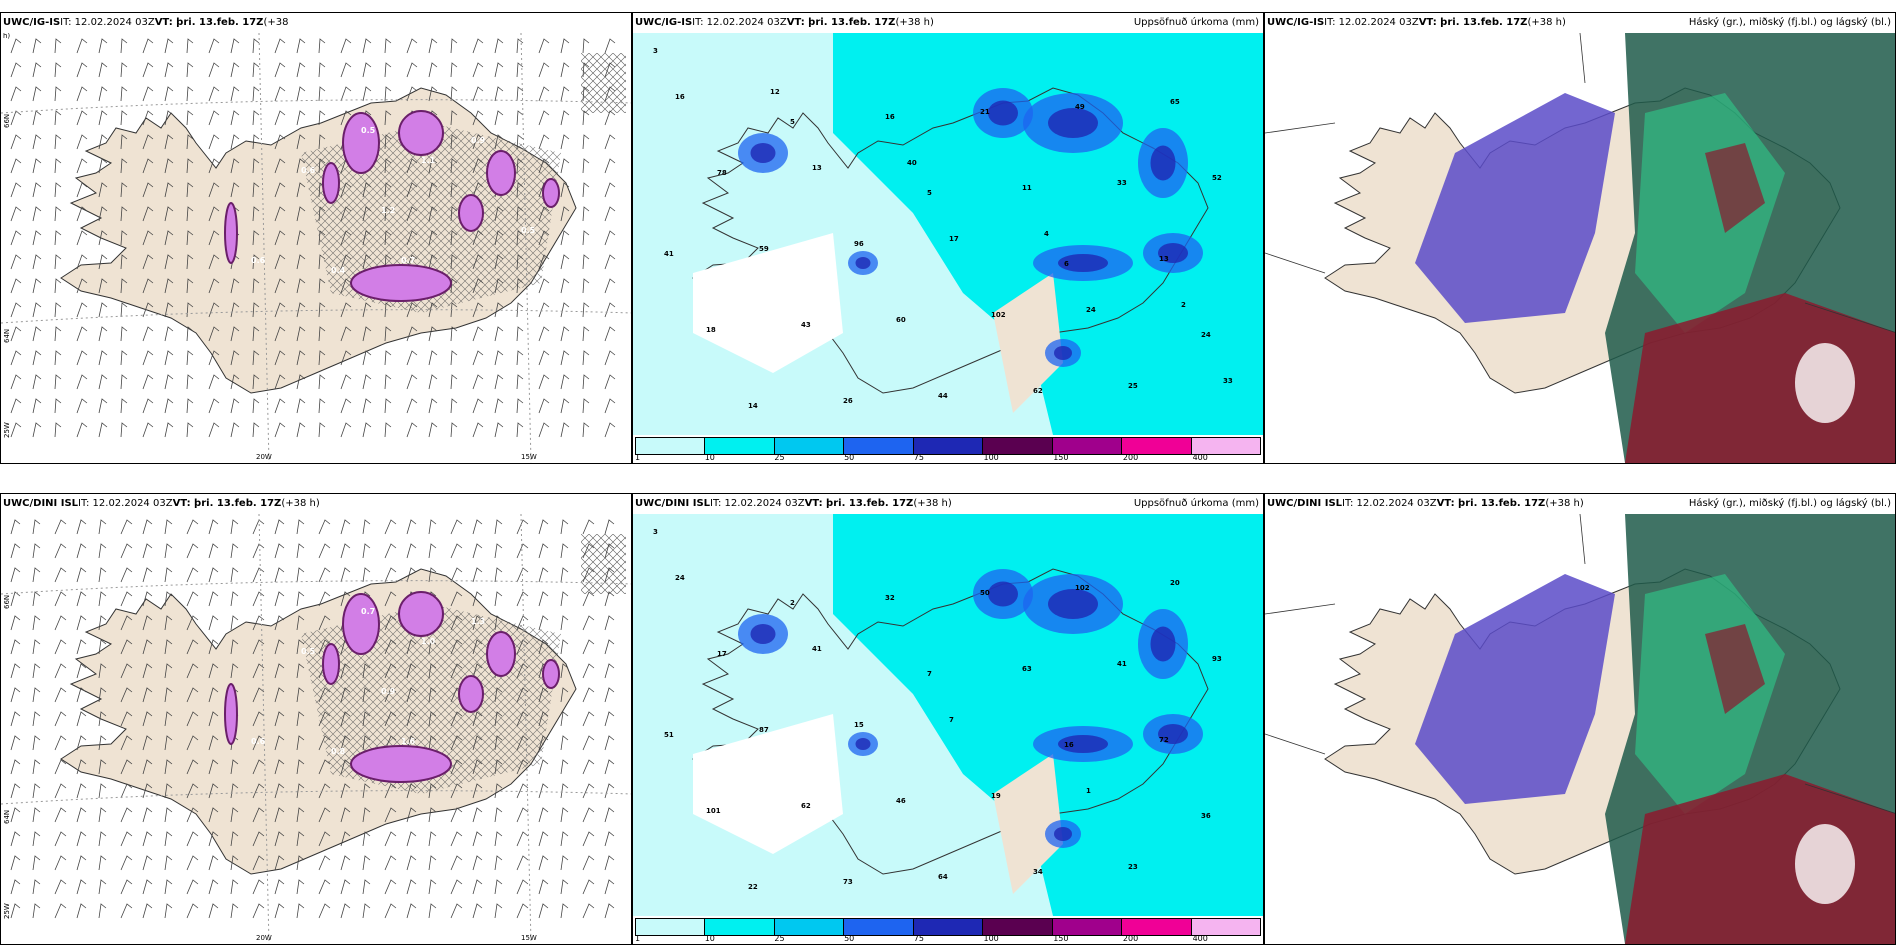  Describe the element at coordinates (848, 882) in the screenshot. I see `precip-value: 73` at that location.